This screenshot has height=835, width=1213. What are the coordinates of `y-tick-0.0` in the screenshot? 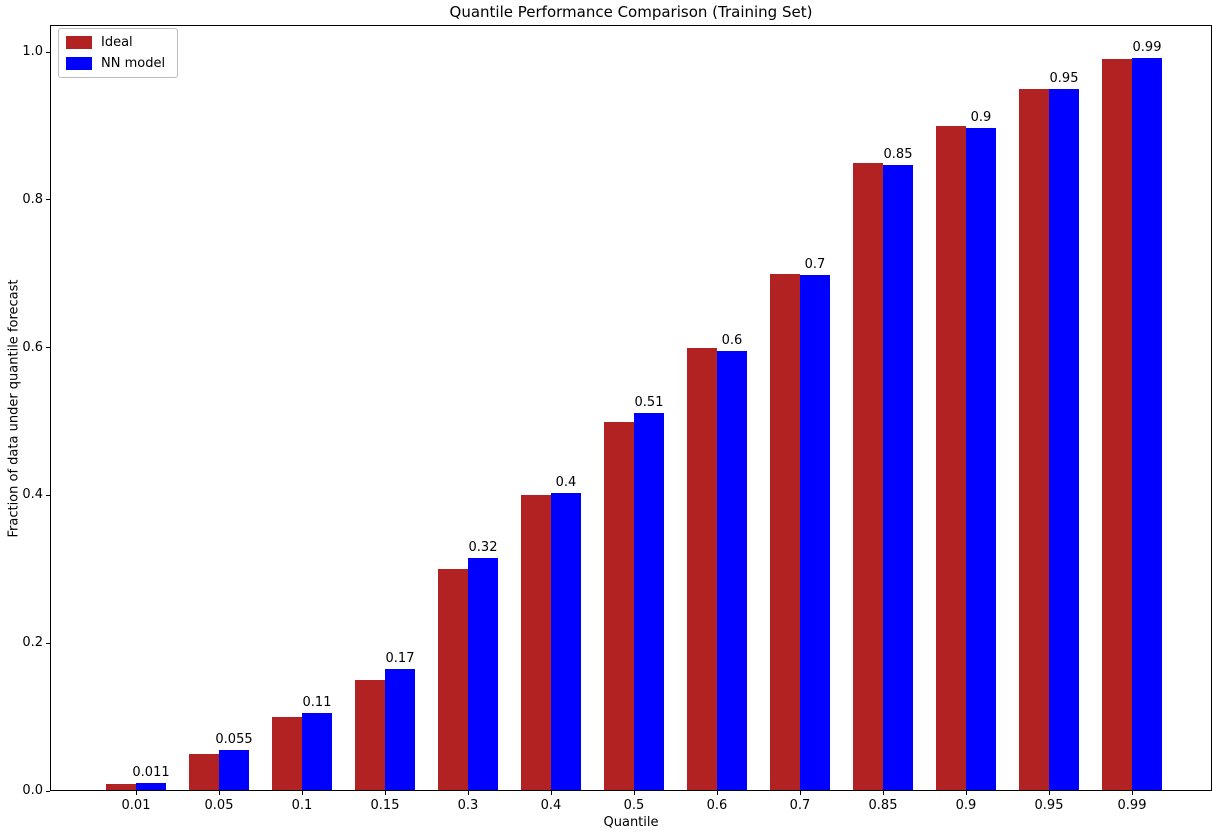 It's located at (48, 791).